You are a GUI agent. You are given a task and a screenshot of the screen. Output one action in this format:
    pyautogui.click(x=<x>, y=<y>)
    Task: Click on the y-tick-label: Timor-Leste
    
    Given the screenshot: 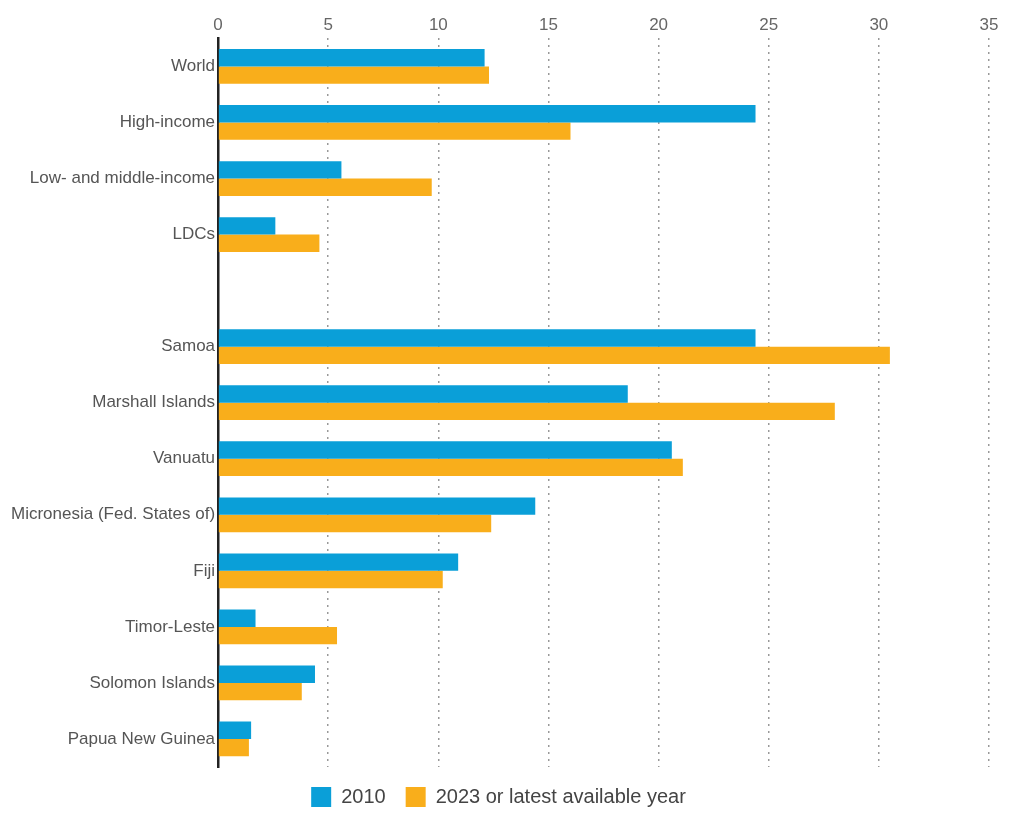 What is the action you would take?
    pyautogui.click(x=170, y=626)
    